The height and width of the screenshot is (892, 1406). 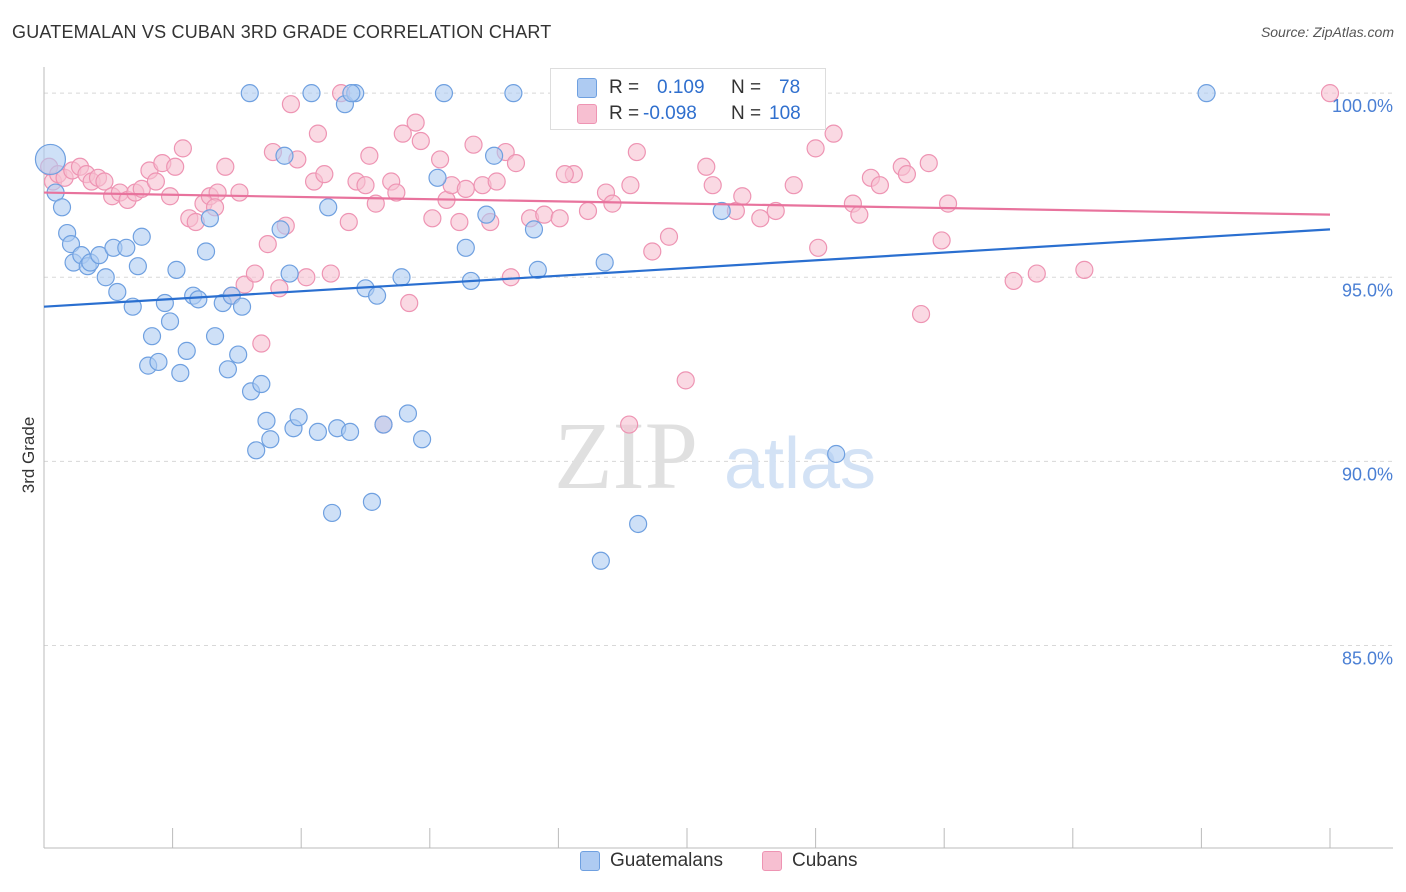 What do you see at coordinates (1327, 32) in the screenshot?
I see `source-credit: Source: ZipAtlas.com` at bounding box center [1327, 32].